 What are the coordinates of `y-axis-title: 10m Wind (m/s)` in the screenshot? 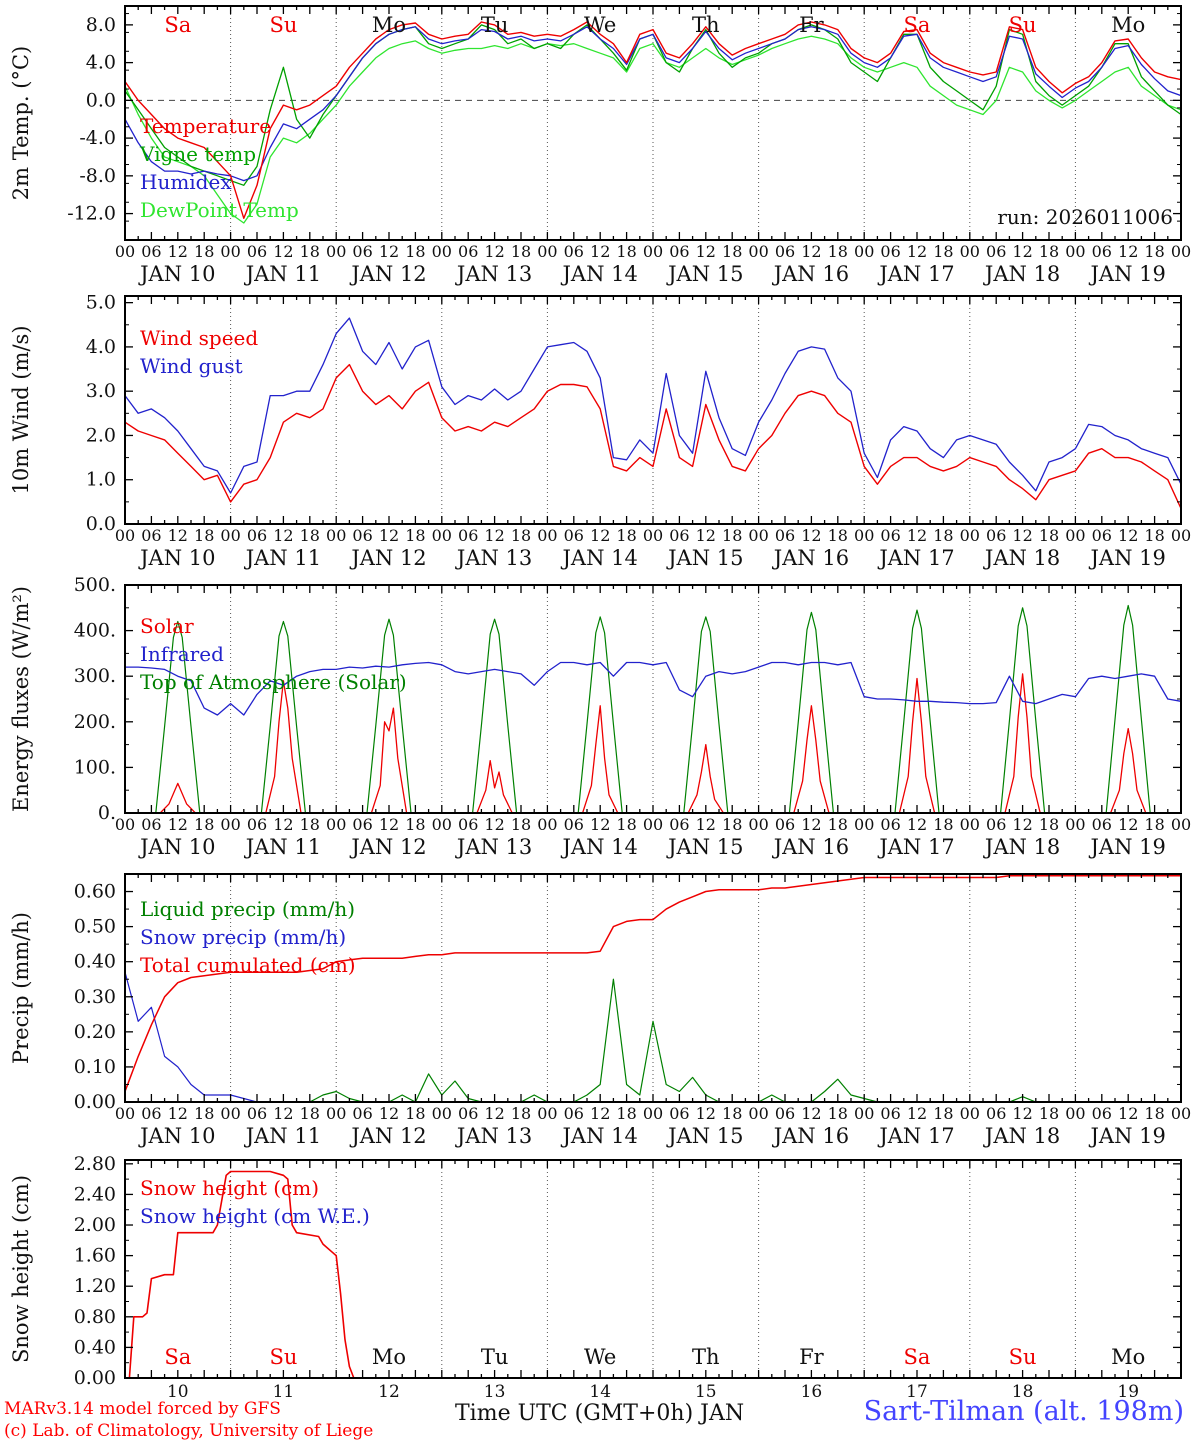 It's located at (21, 409).